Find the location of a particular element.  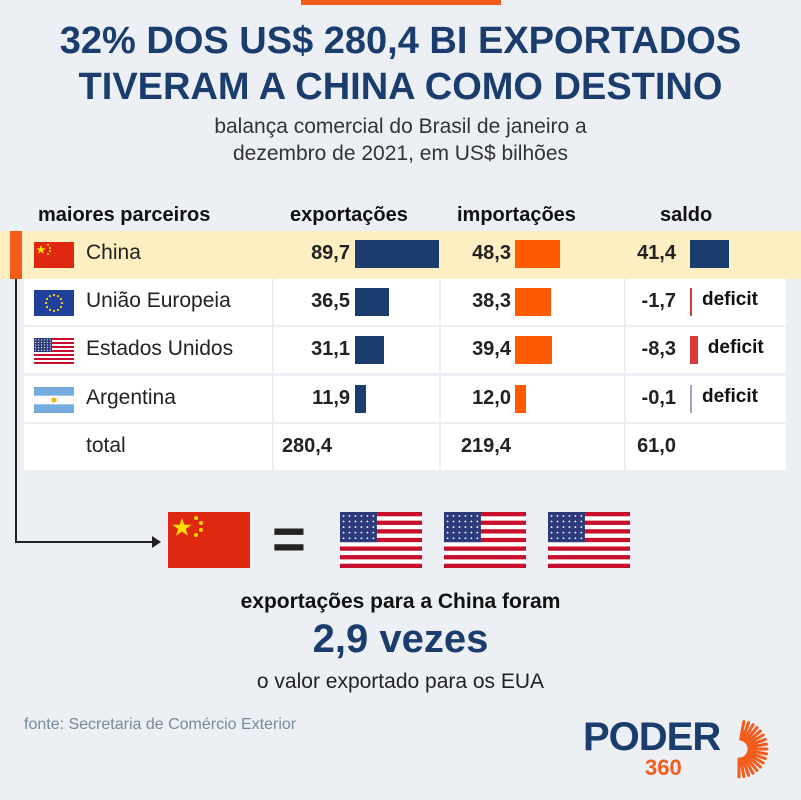

comparison-highlight: 2,9 vezes is located at coordinates (400, 639).